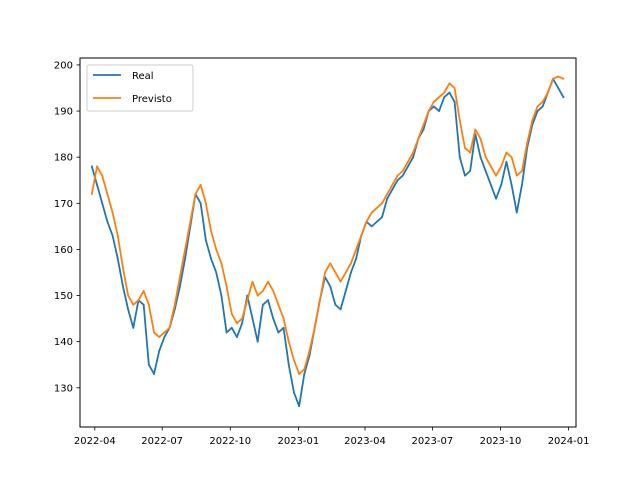  Describe the element at coordinates (63, 250) in the screenshot. I see `y-tick-label: 160` at that location.